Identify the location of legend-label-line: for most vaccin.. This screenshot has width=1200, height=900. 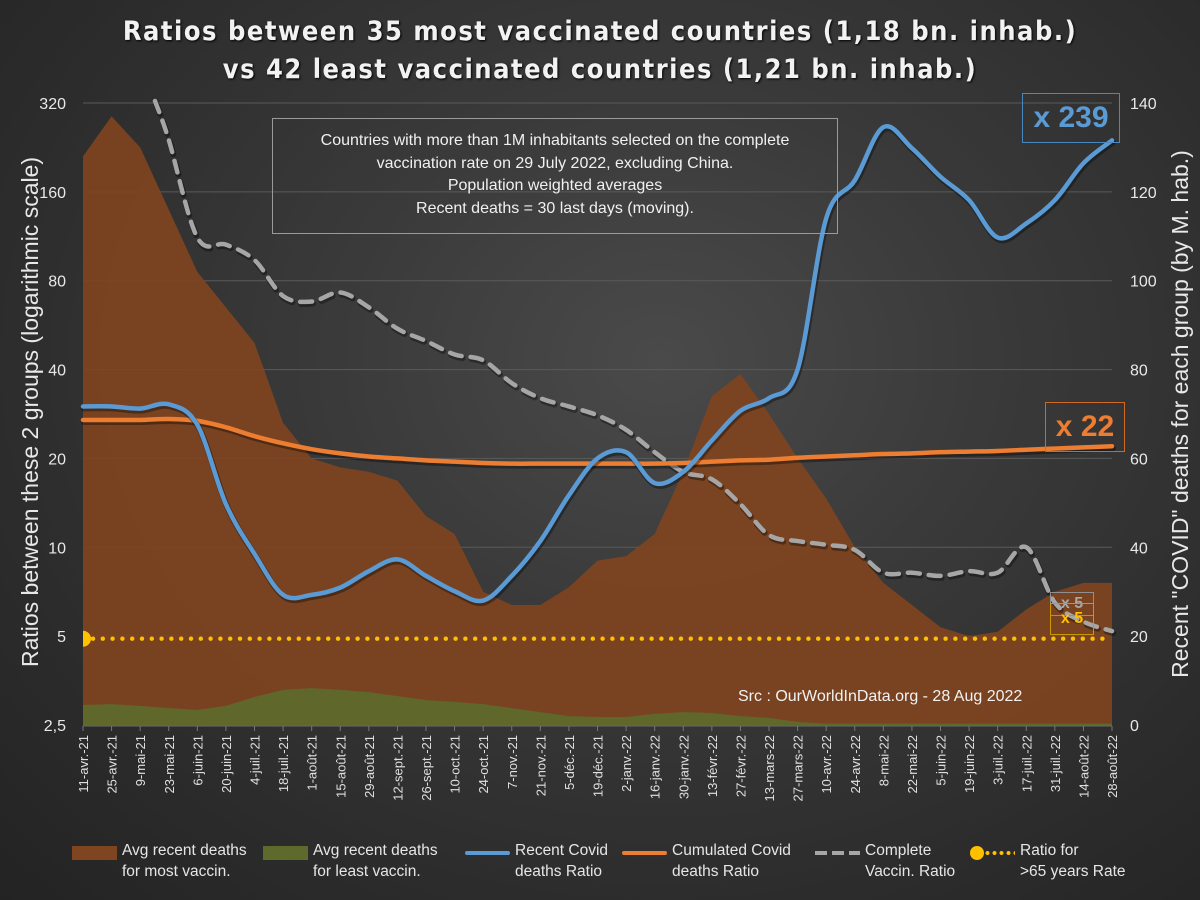
(176, 871).